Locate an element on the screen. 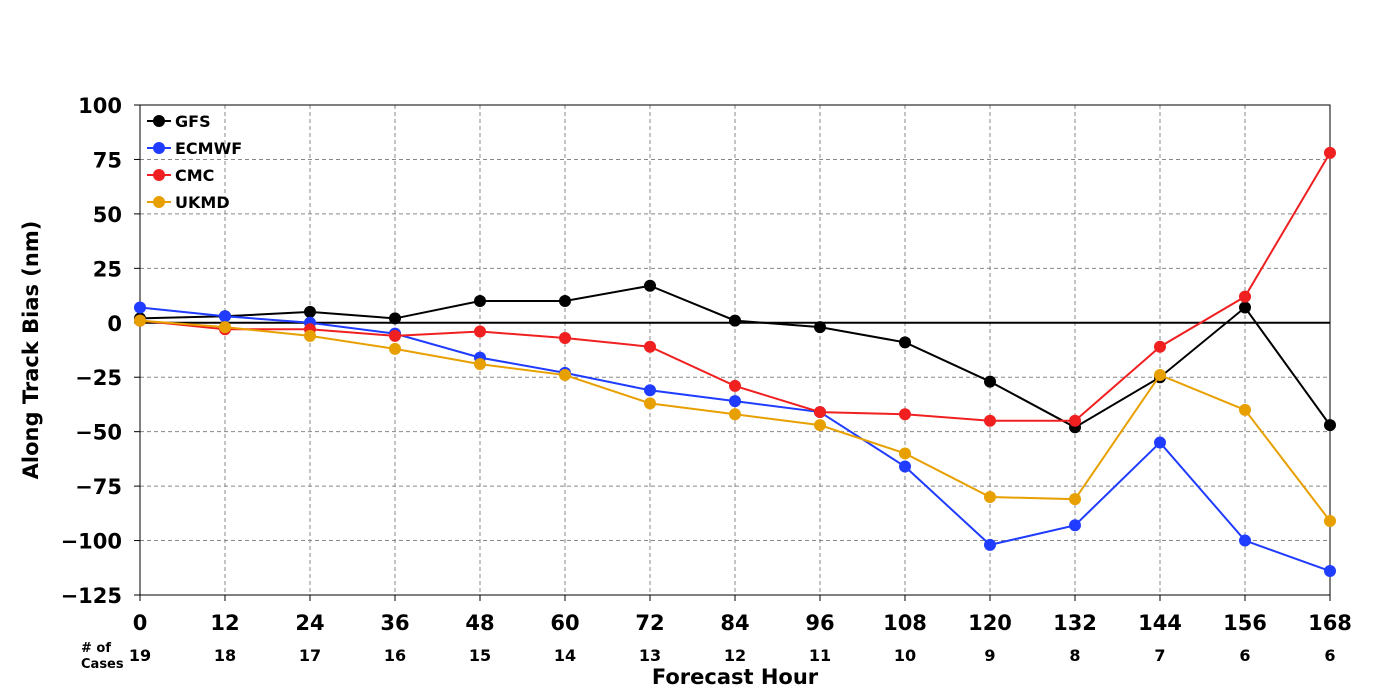  x-tick-label: 12 is located at coordinates (224, 623).